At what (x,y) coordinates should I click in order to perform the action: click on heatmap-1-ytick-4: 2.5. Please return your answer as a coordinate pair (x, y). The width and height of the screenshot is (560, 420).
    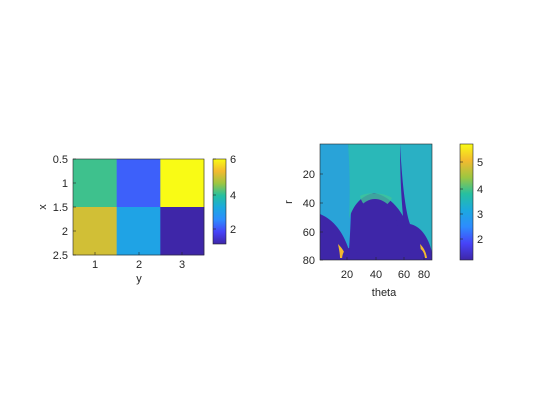
    Looking at the image, I should click on (60, 256).